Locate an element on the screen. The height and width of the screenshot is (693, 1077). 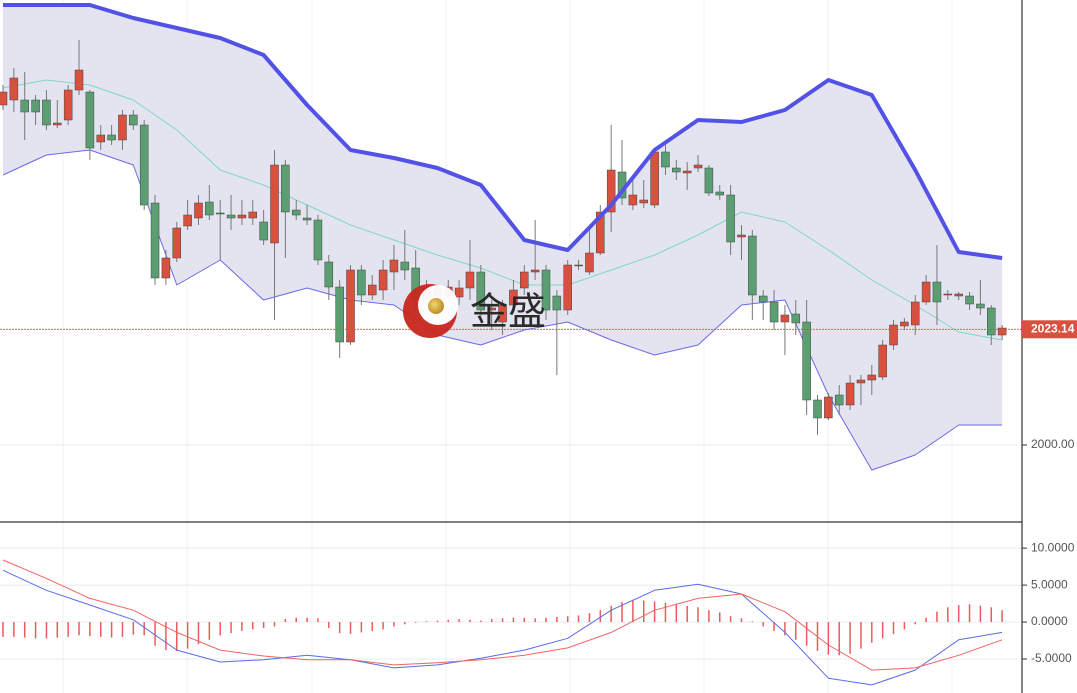
watermark-text: 金盛 is located at coordinates (508, 312).